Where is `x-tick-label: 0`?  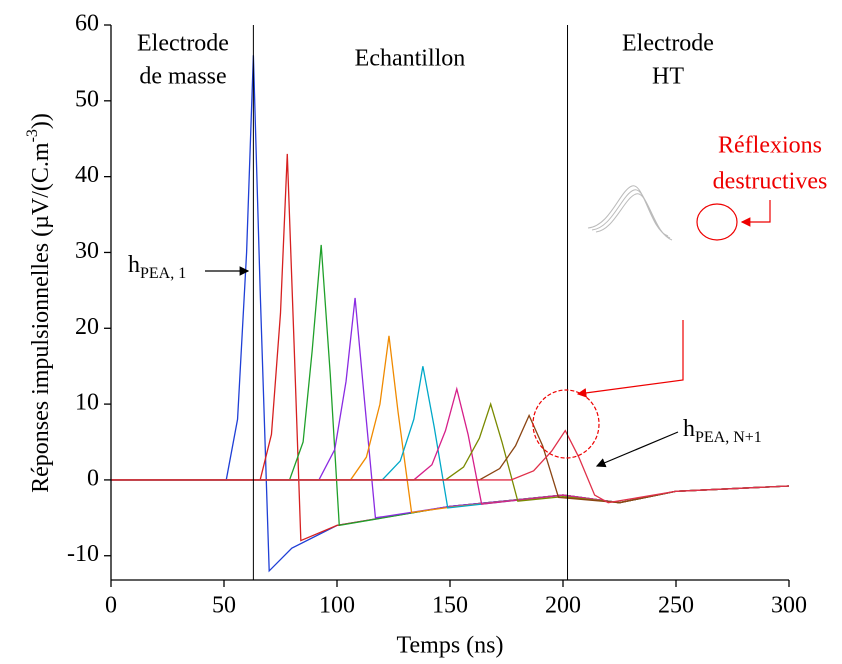 x-tick-label: 0 is located at coordinates (111, 606).